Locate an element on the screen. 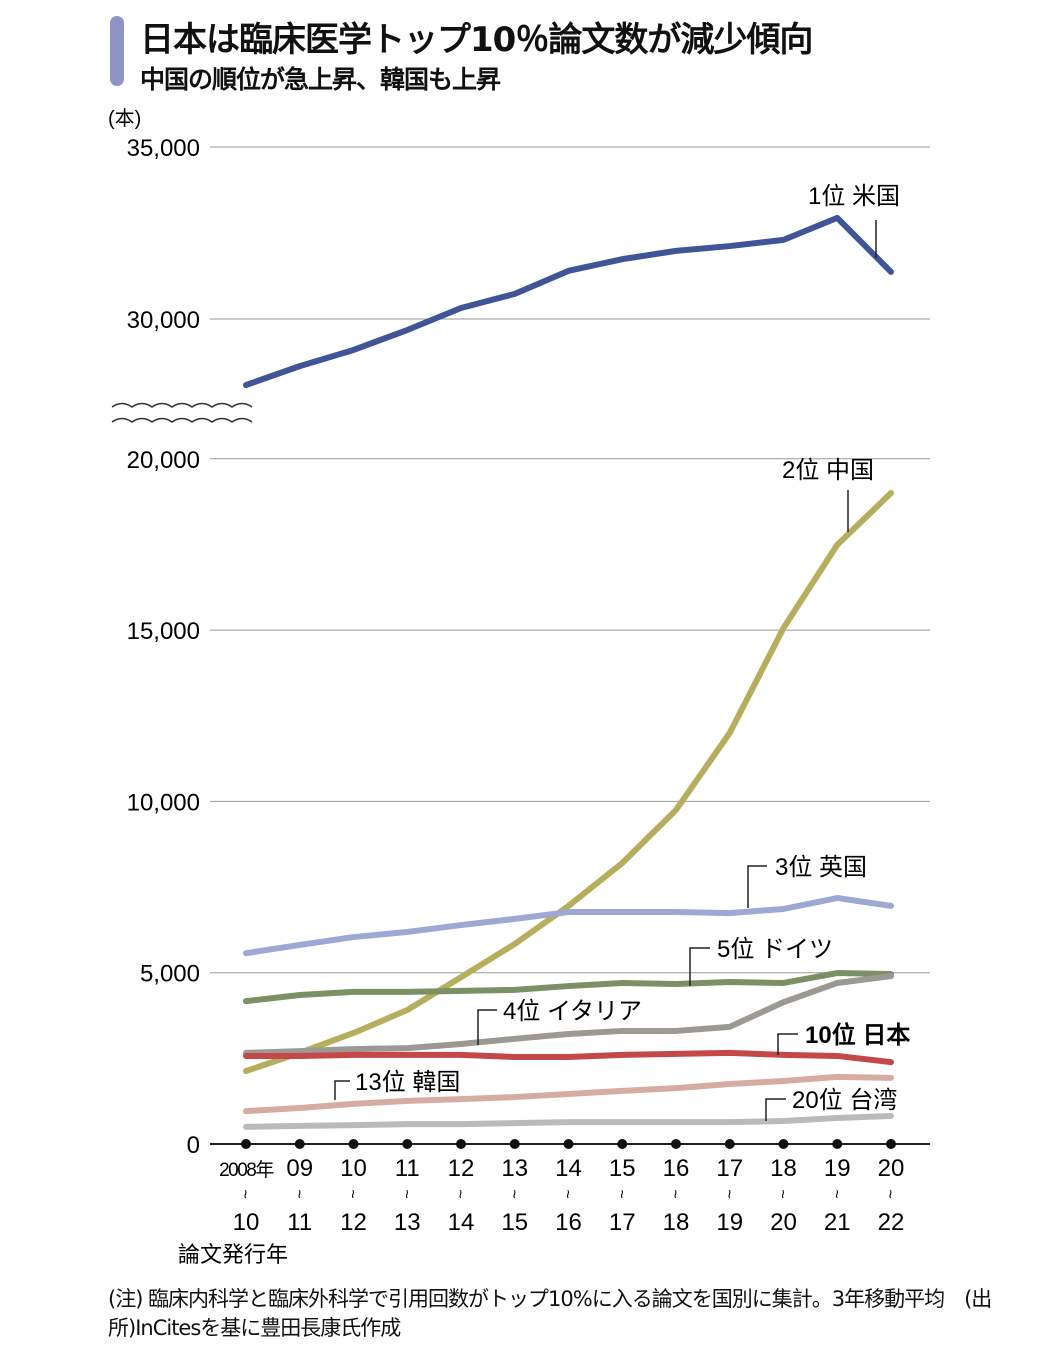 The image size is (1040, 1349). x-tick-label-start: 15 is located at coordinates (622, 1168).